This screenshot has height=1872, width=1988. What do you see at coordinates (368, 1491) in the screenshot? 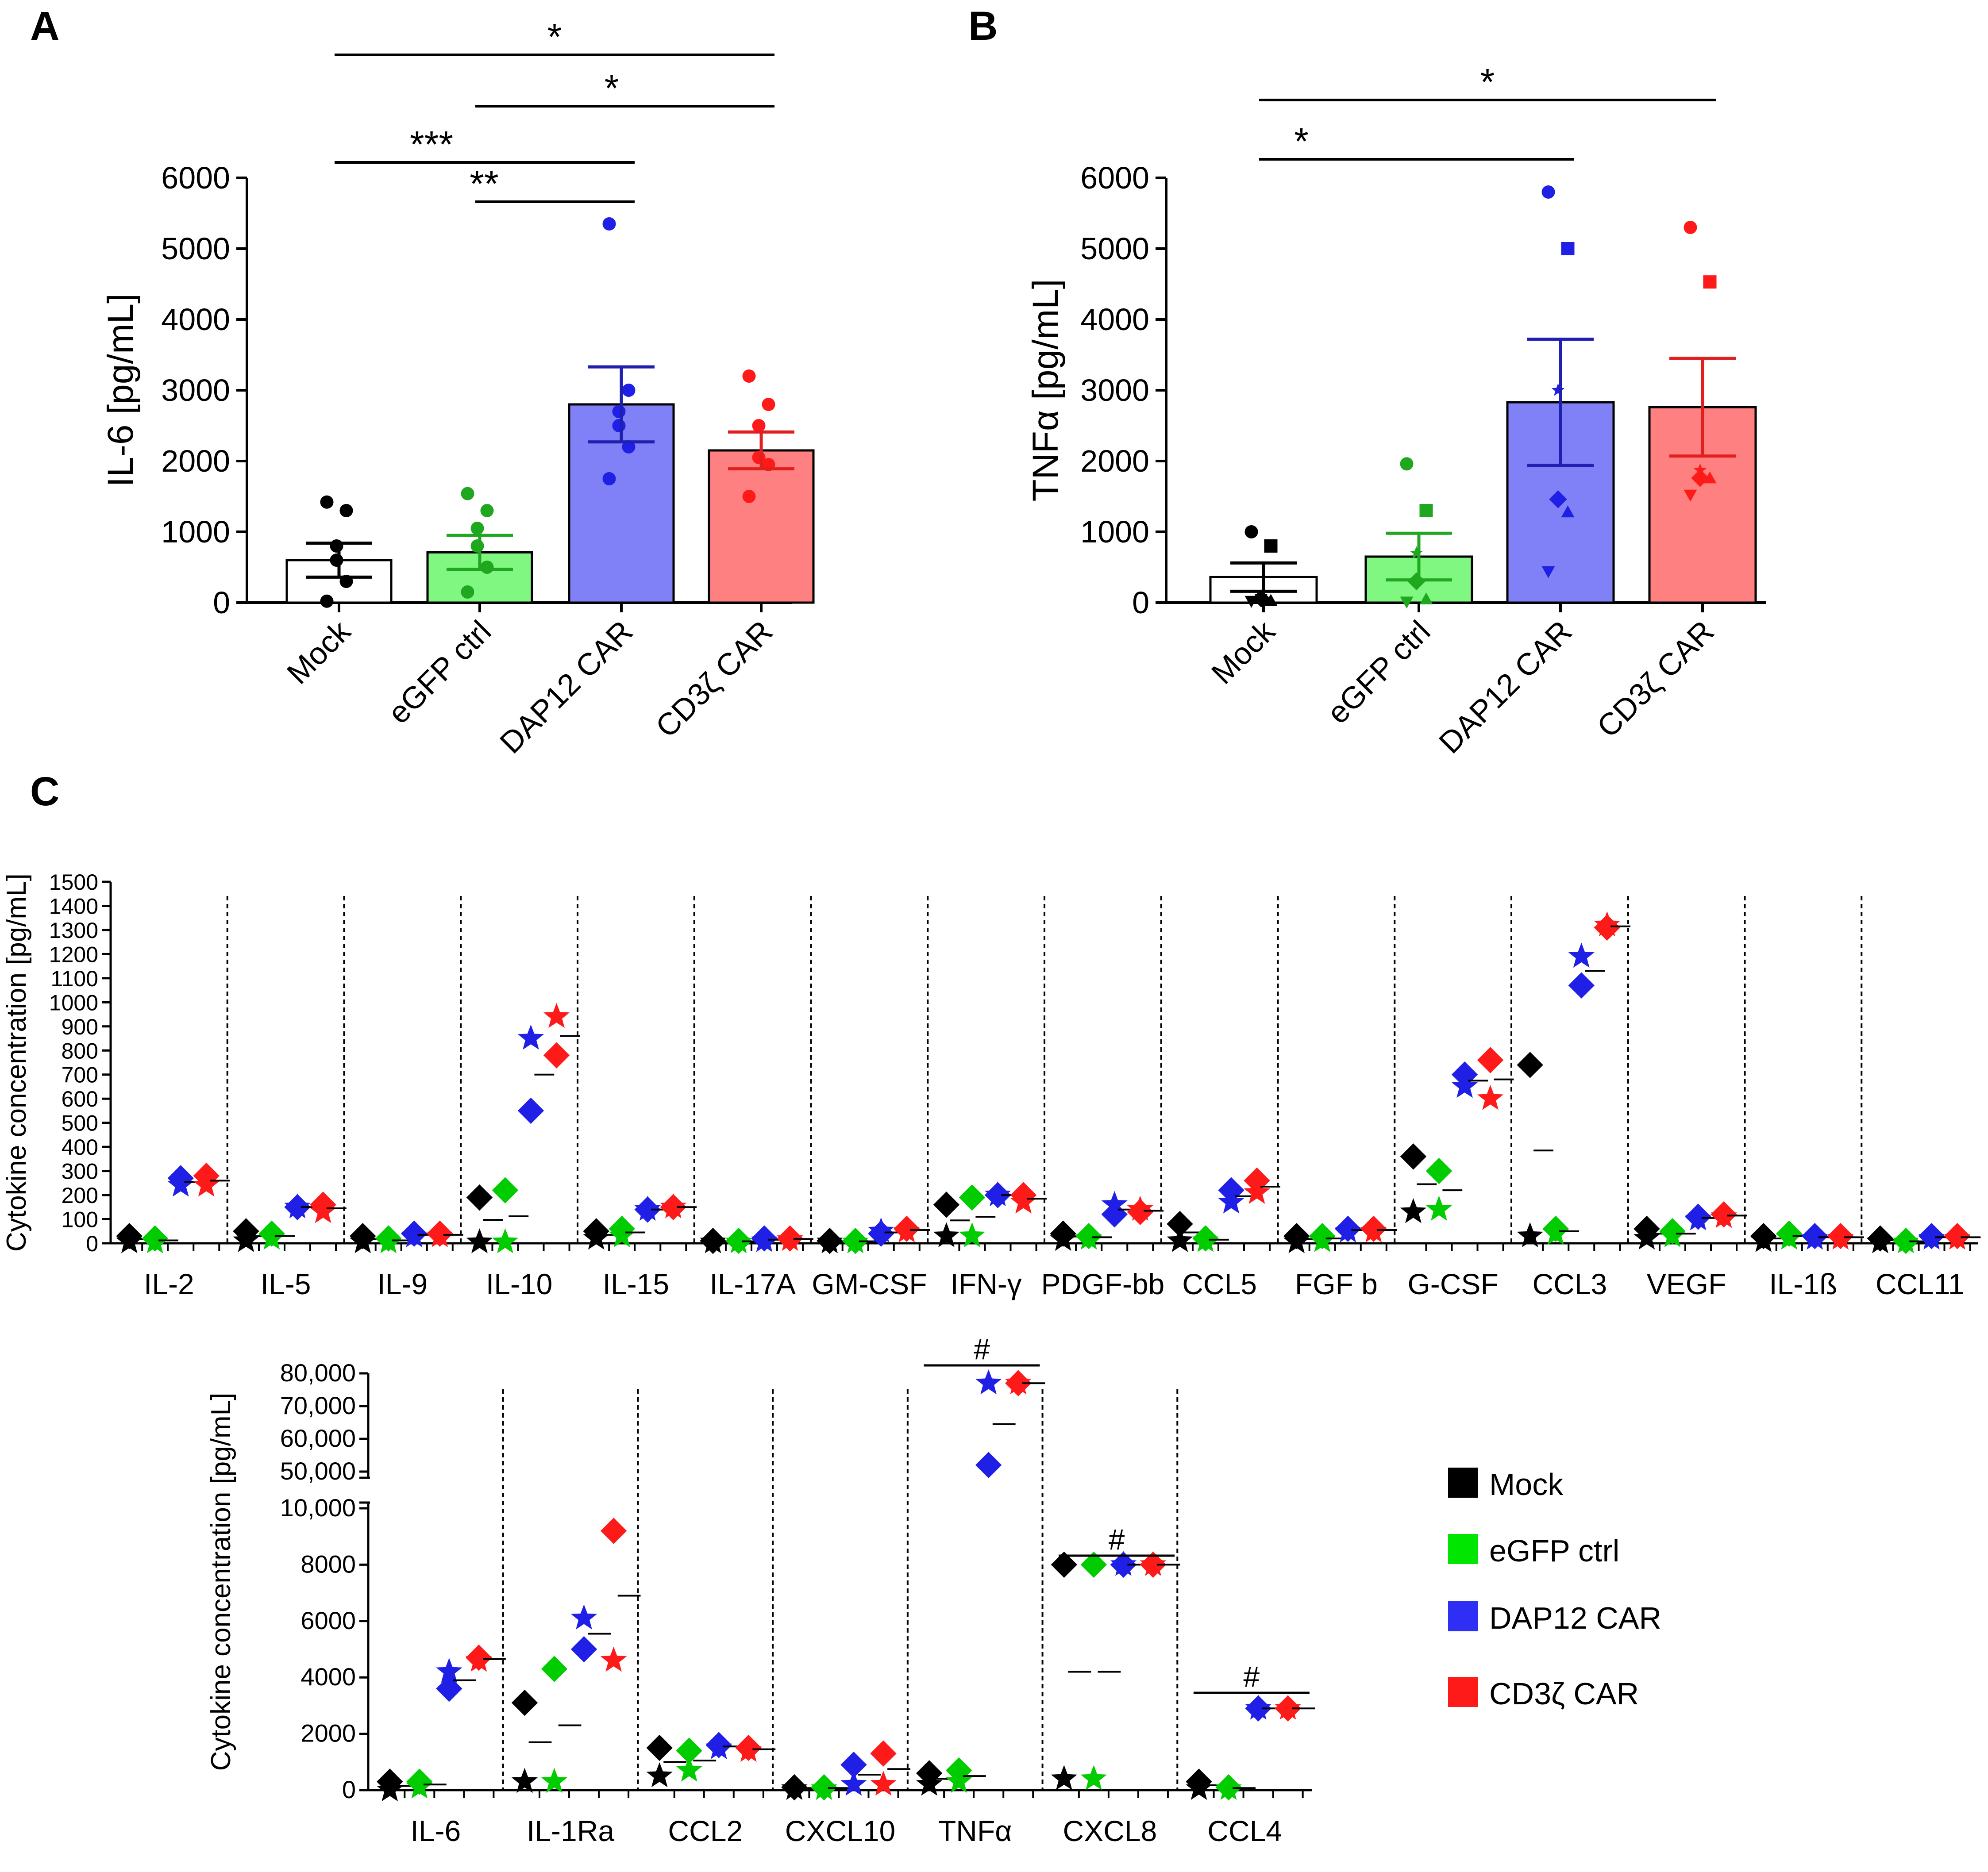
I see `axis-break-gap` at bounding box center [368, 1491].